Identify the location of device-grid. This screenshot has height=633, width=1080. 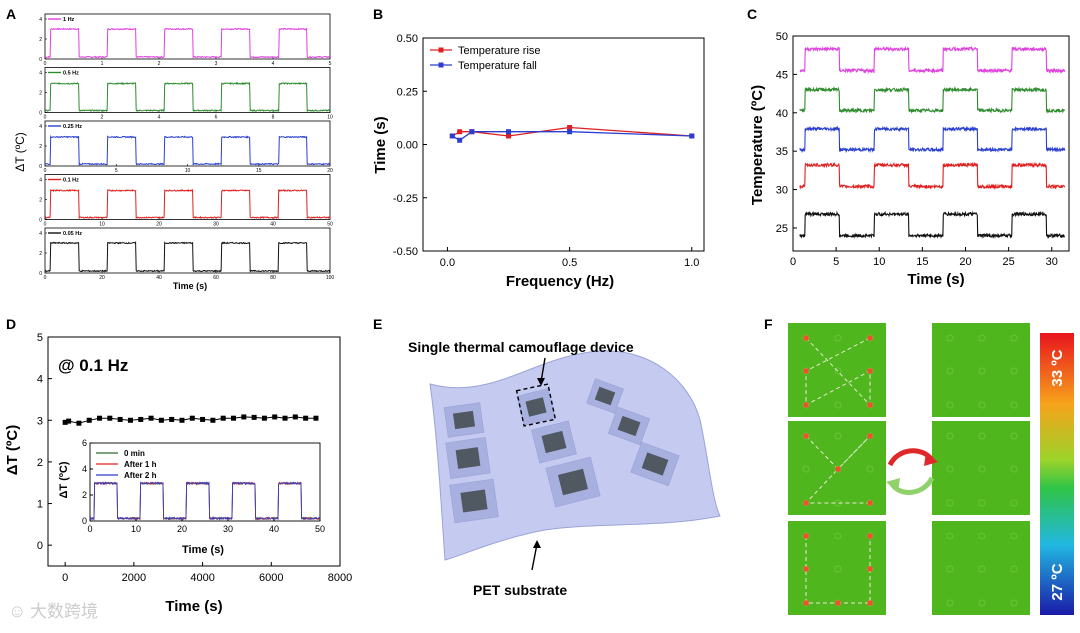
(561, 451).